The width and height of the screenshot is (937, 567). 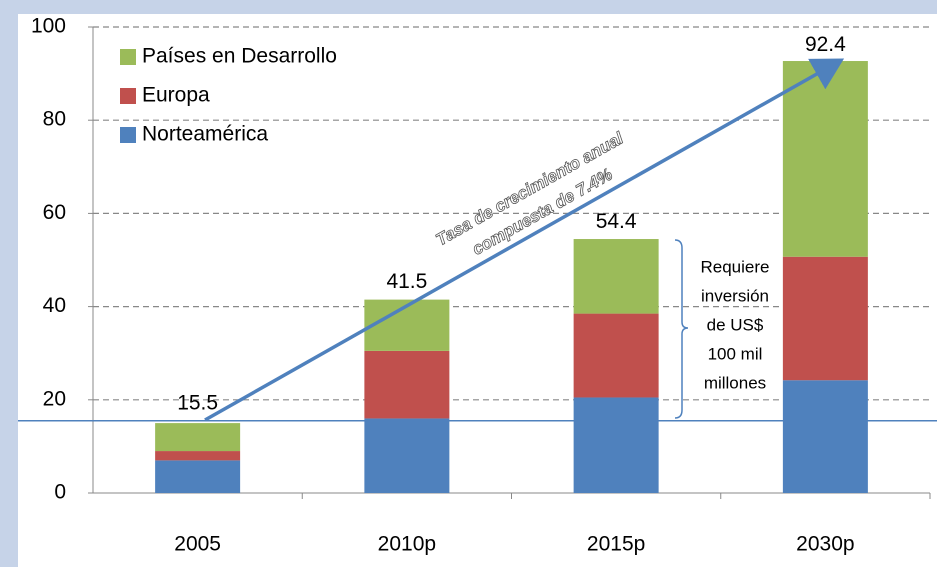 I want to click on x-tick-label: 2030p, so click(x=825, y=544).